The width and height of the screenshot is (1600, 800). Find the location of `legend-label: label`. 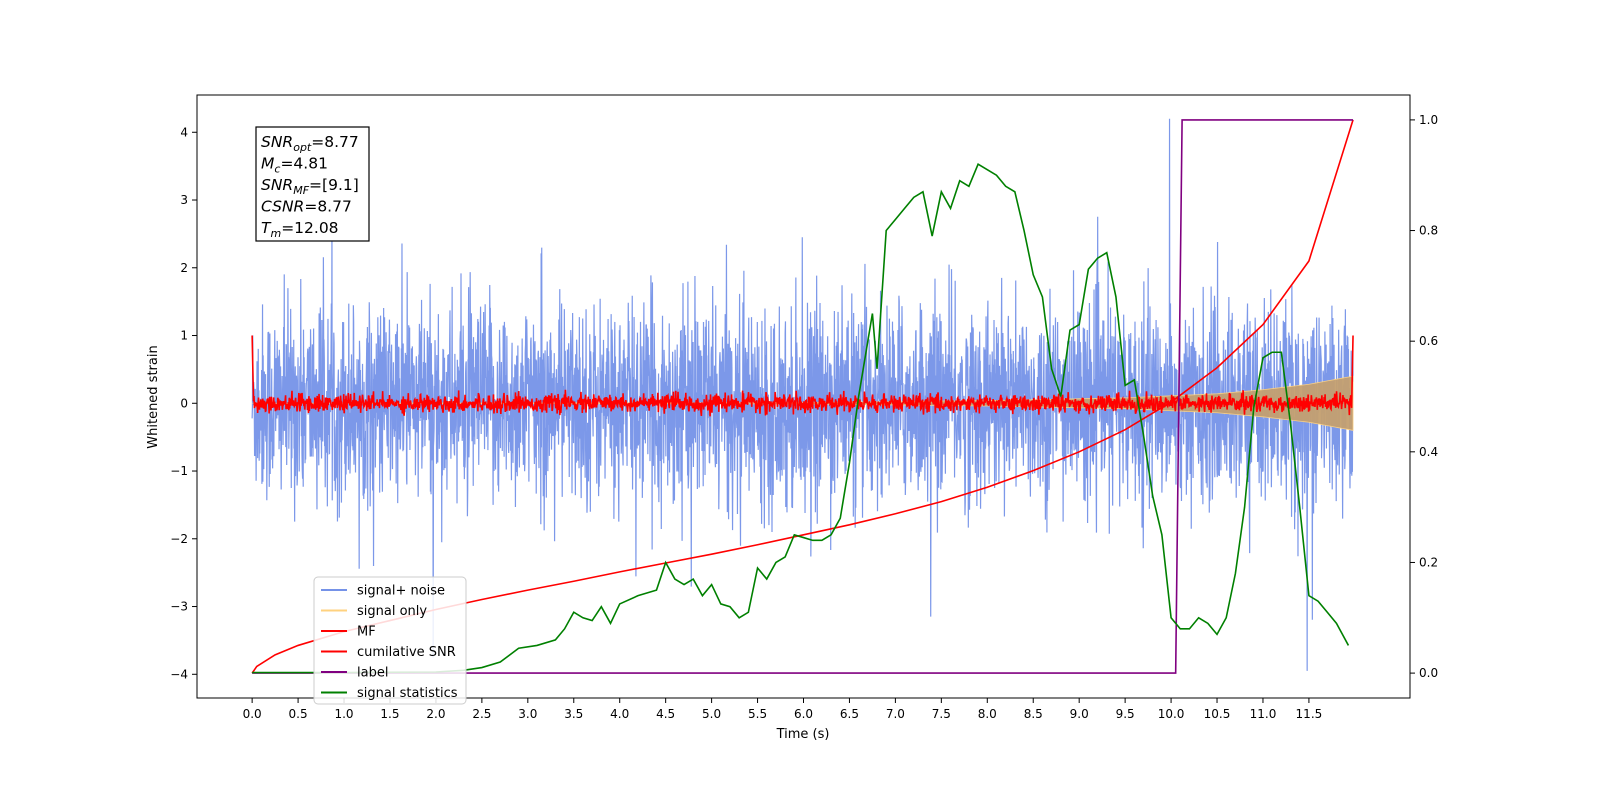

legend-label: label is located at coordinates (372, 673).